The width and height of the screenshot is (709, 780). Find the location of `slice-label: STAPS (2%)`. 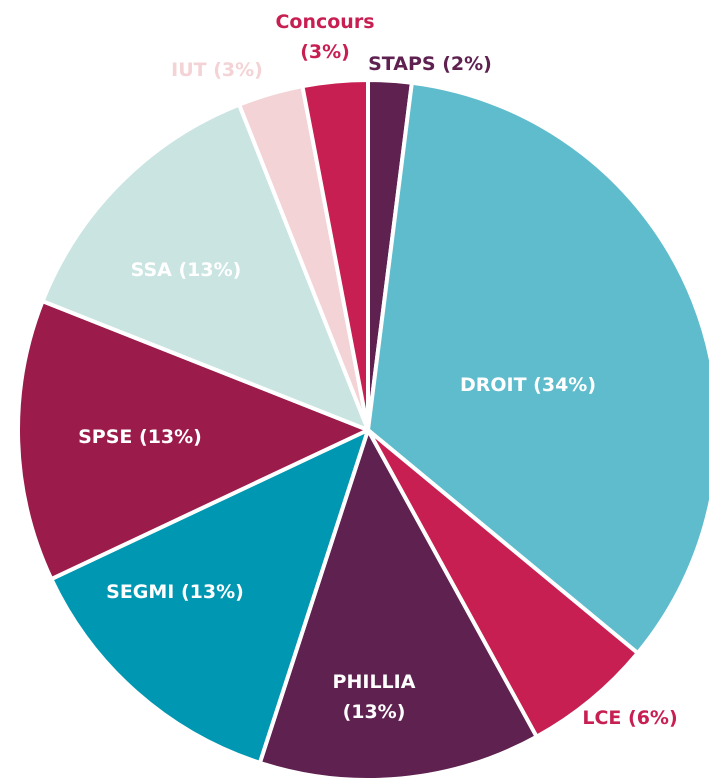

slice-label: STAPS (2%) is located at coordinates (430, 64).